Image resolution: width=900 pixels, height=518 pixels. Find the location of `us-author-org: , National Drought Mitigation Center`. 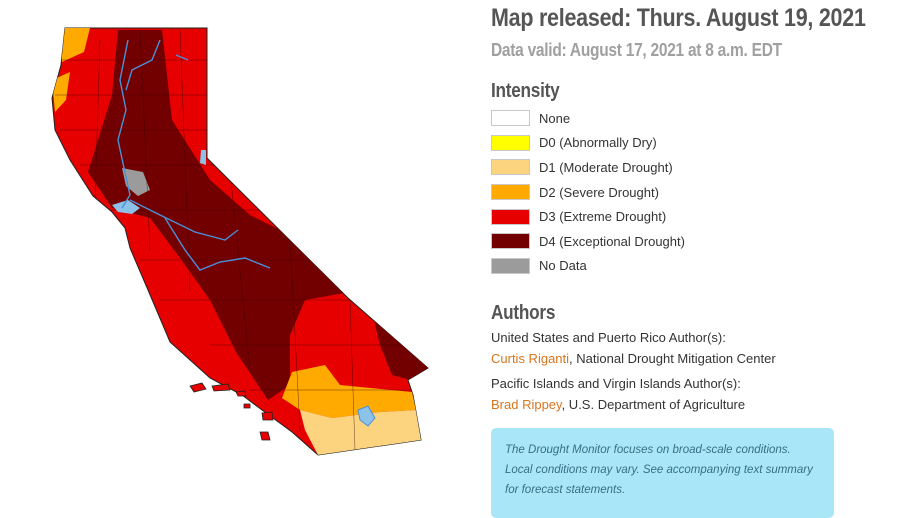

us-author-org: , National Drought Mitigation Center is located at coordinates (672, 358).